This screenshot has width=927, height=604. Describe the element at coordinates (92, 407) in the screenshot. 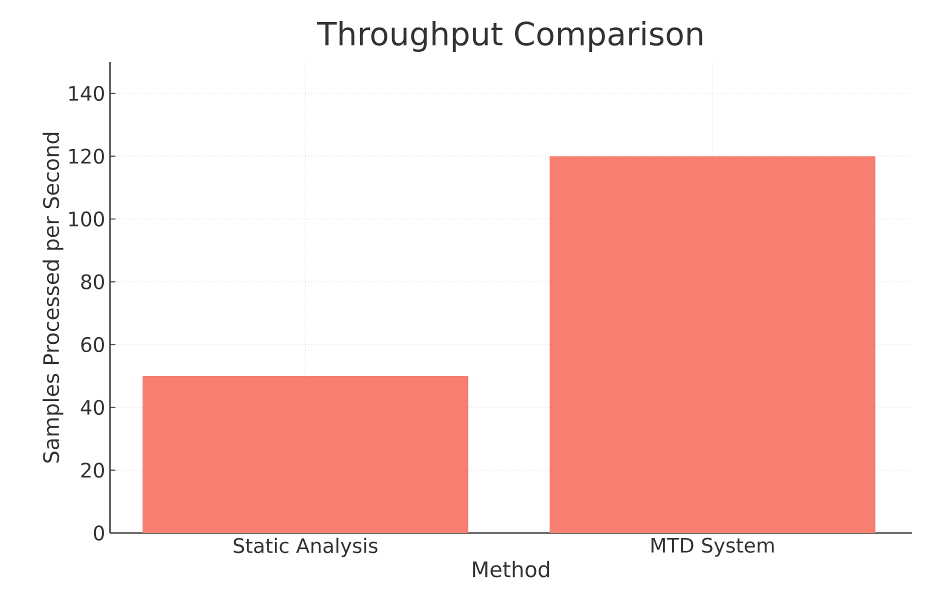

I see `y-tick-label: 40` at that location.